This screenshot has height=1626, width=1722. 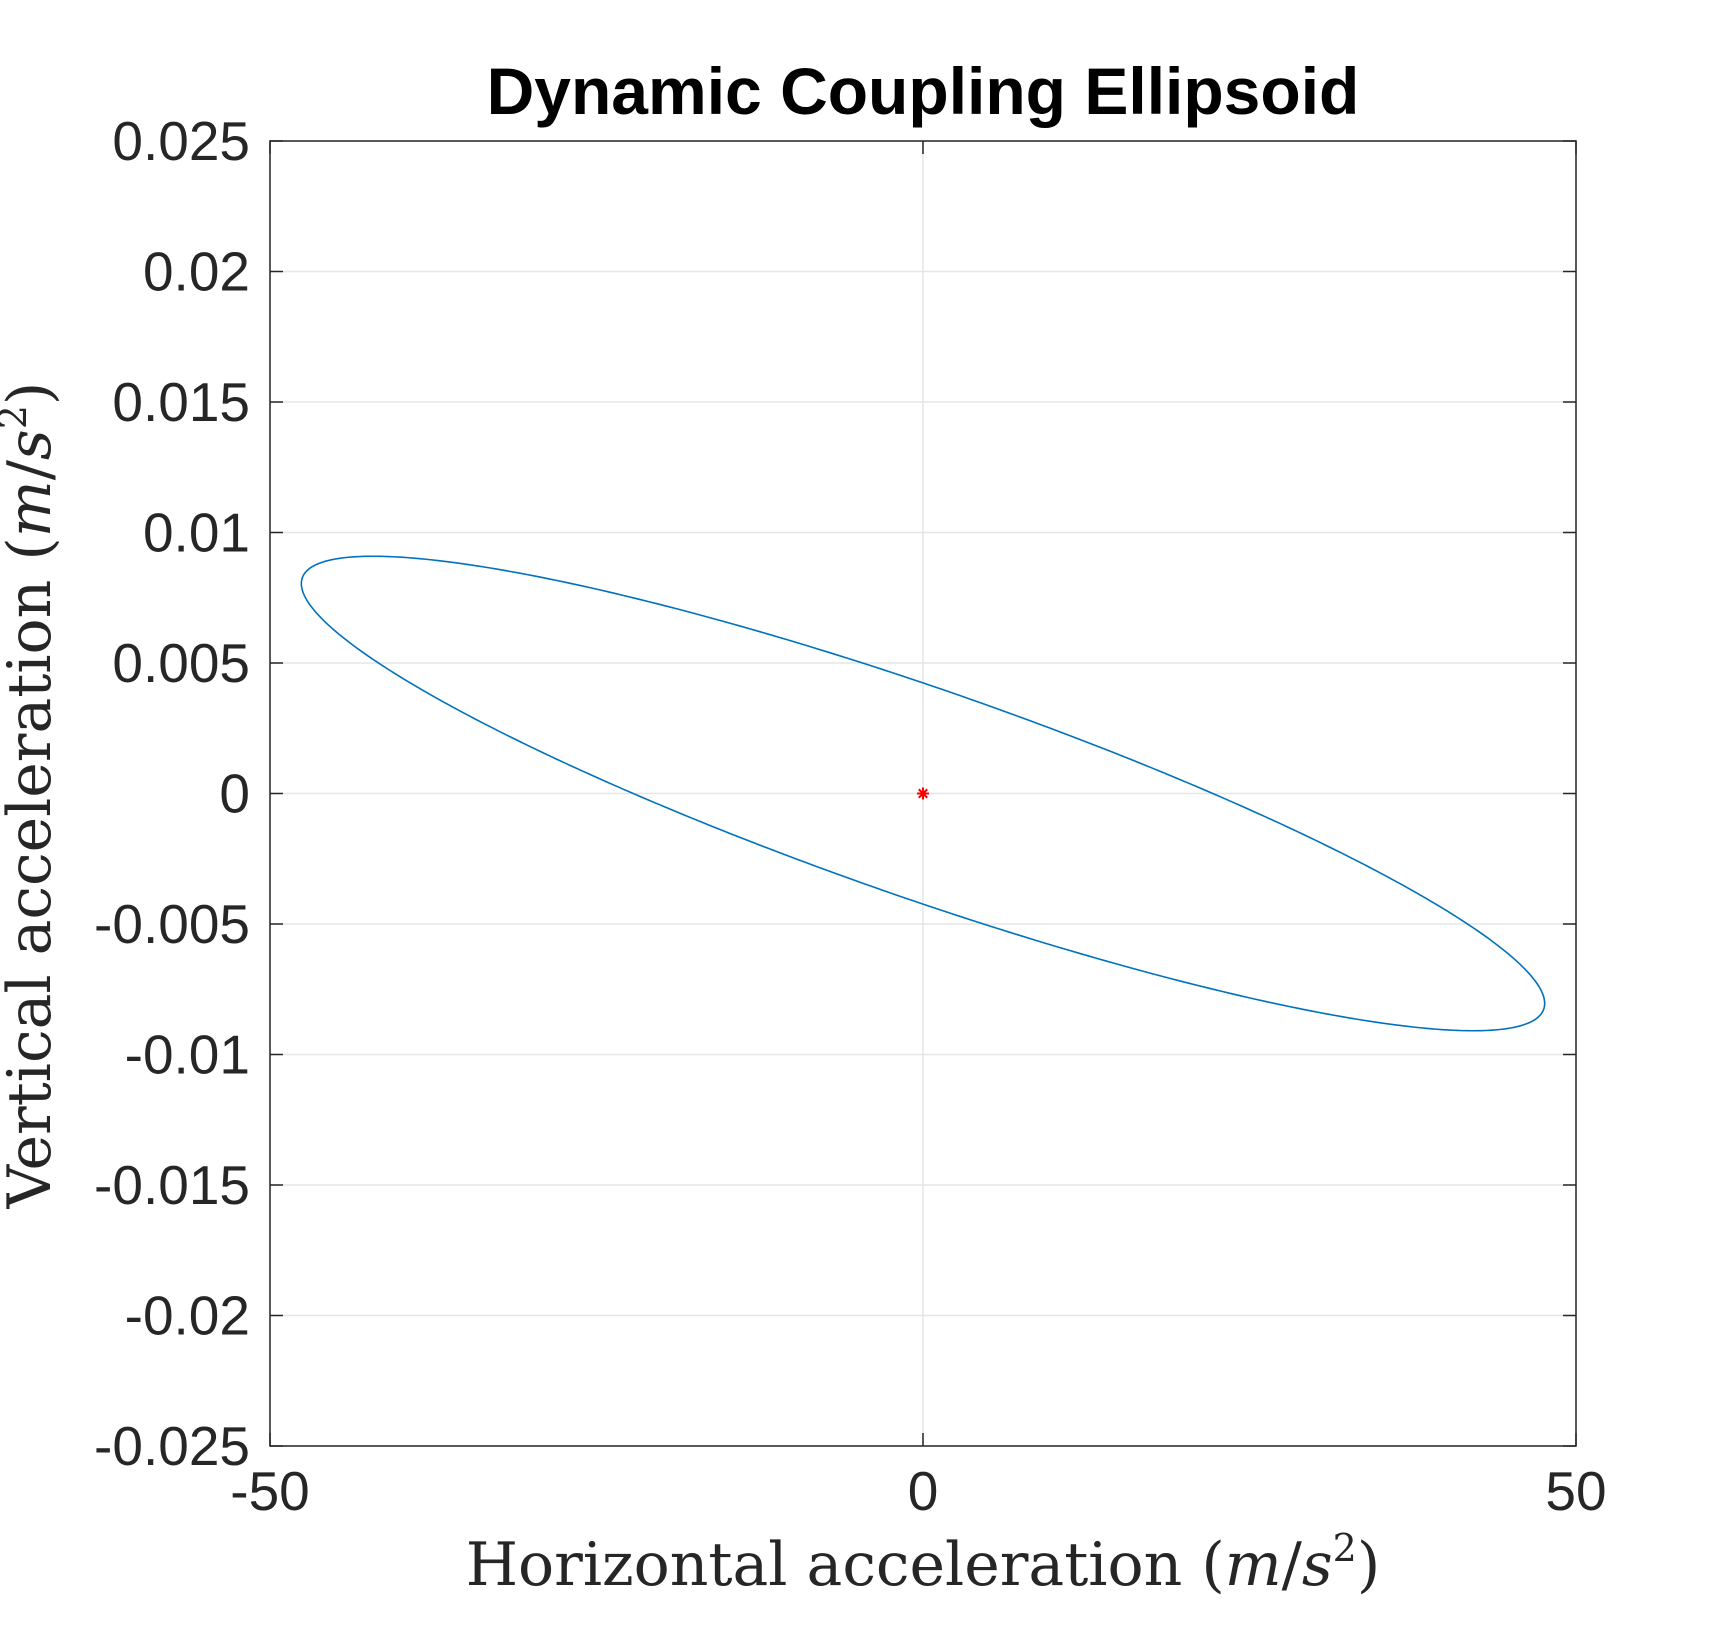 I want to click on x-label-s: s, so click(x=1317, y=1565).